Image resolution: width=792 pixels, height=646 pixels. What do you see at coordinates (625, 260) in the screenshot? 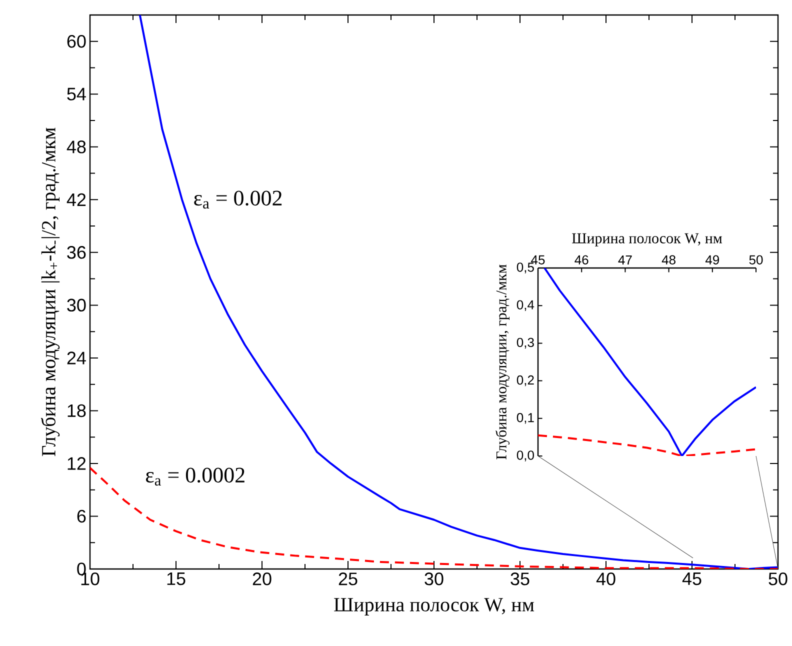
I see `x-tick-label: 47` at bounding box center [625, 260].